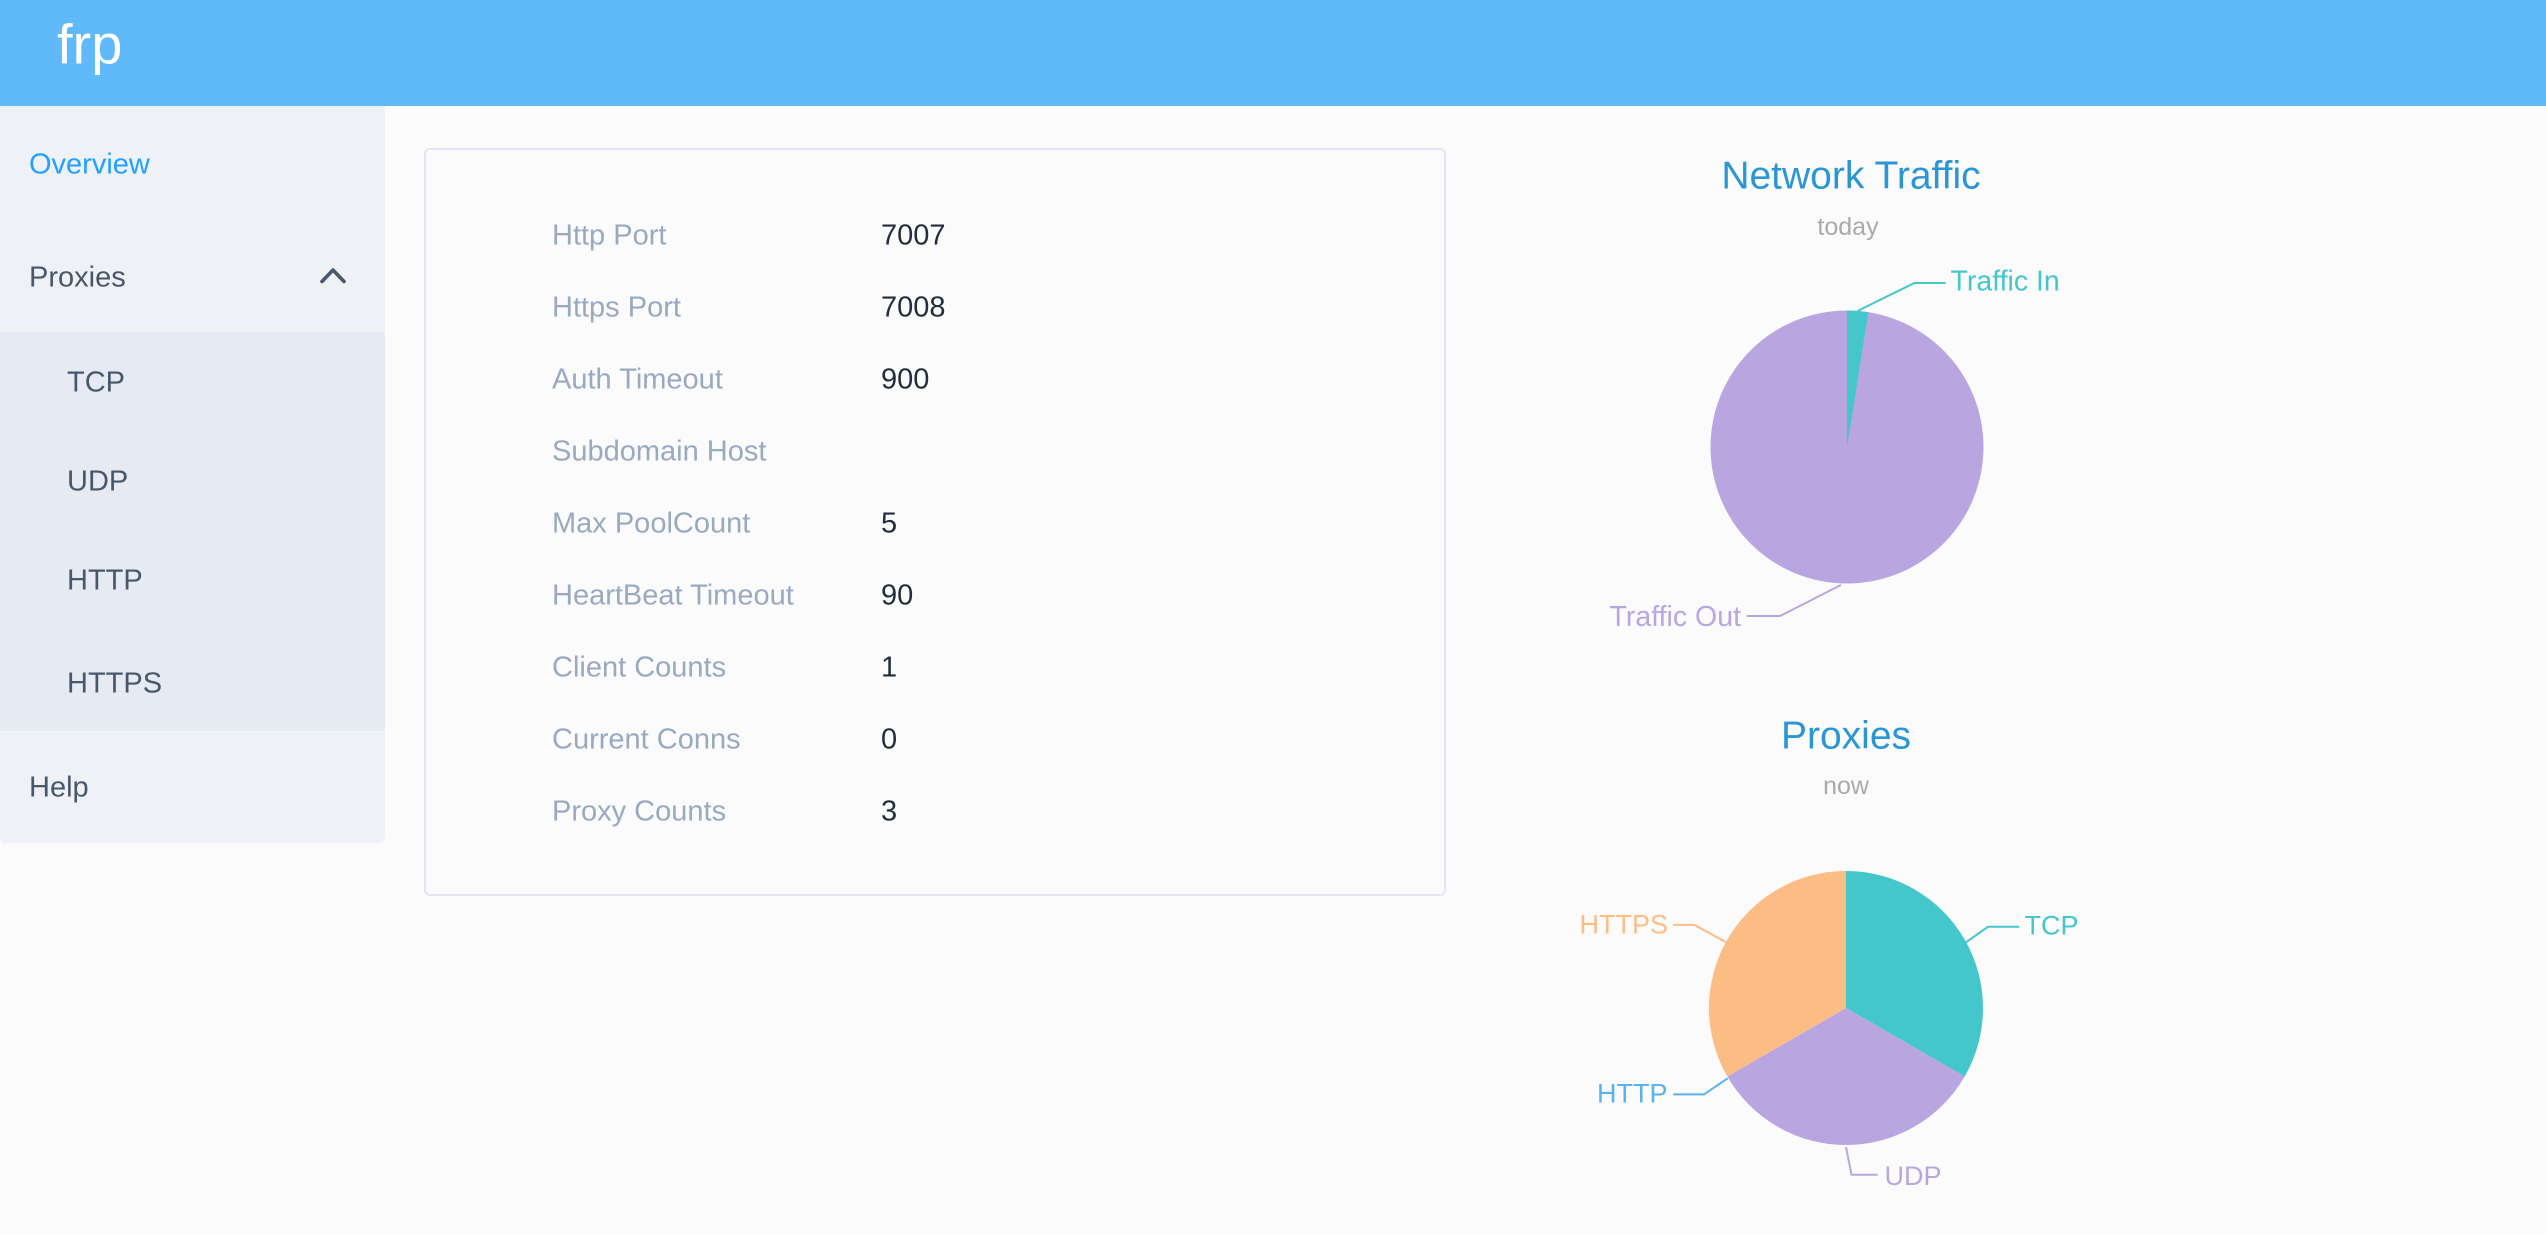 This screenshot has width=2546, height=1234. What do you see at coordinates (1850, 176) in the screenshot?
I see `svg-text: Network Traffic` at bounding box center [1850, 176].